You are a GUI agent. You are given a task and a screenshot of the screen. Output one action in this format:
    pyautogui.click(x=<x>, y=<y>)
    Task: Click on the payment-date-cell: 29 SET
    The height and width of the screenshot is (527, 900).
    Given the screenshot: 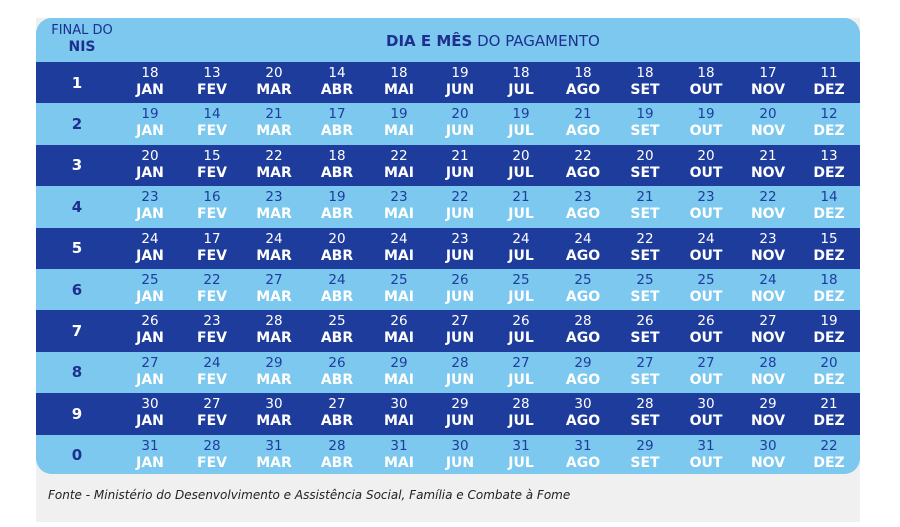 What is the action you would take?
    pyautogui.click(x=645, y=455)
    